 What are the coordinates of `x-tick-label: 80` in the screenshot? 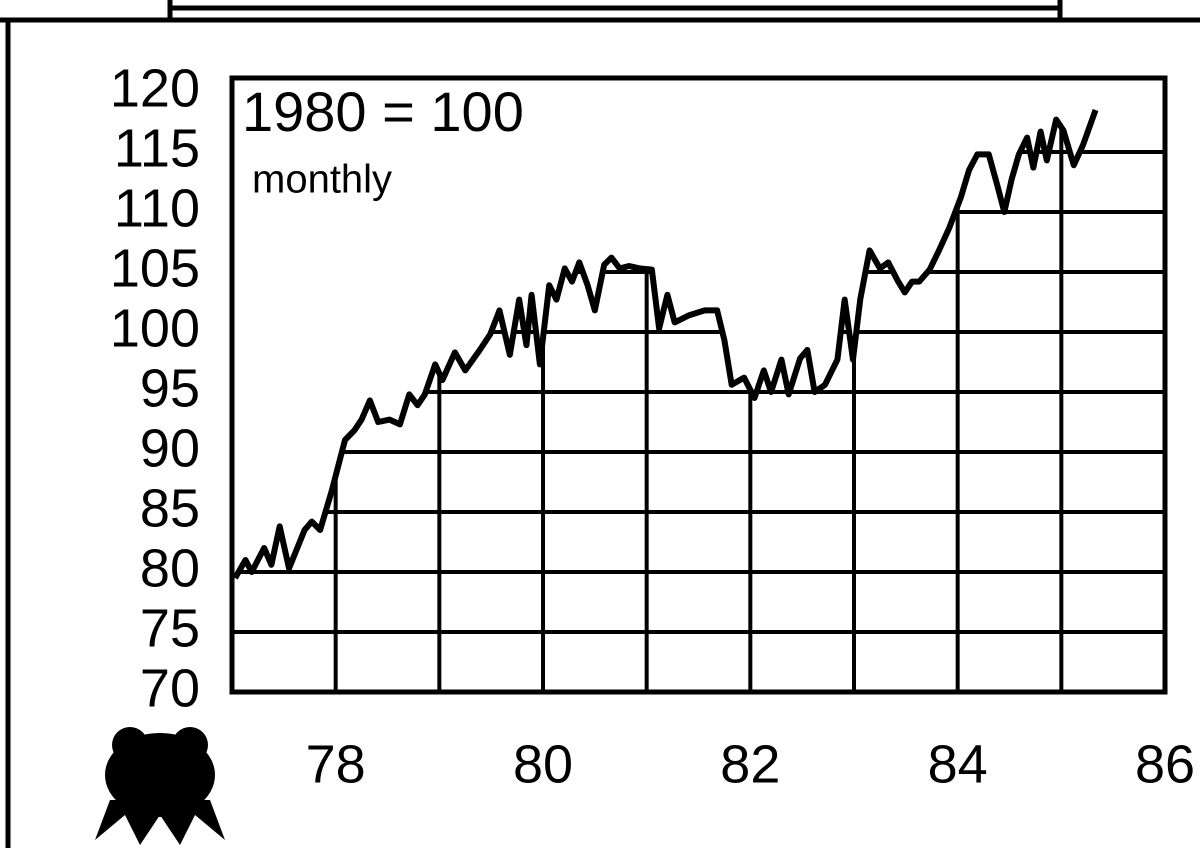 It's located at (543, 764).